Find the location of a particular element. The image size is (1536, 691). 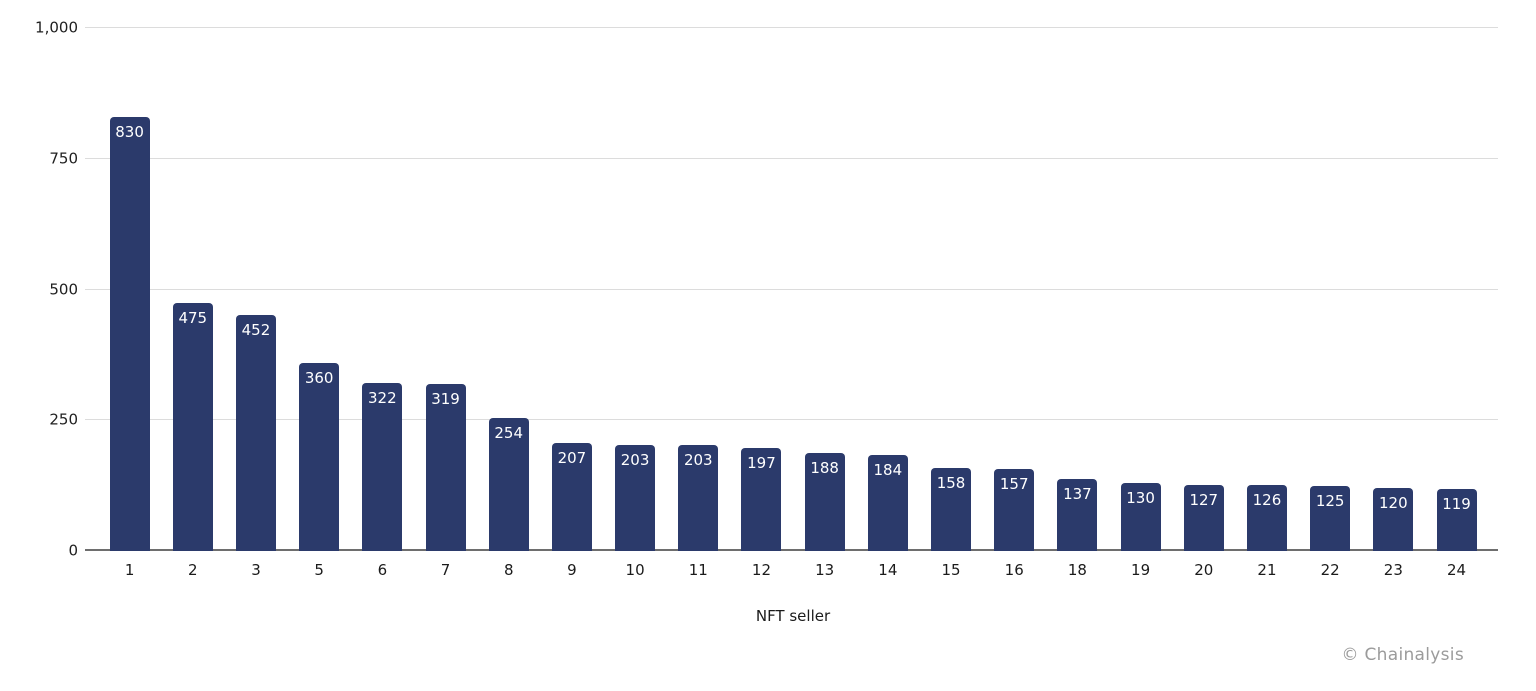

bar-slot: 137 is located at coordinates (1077, 289).